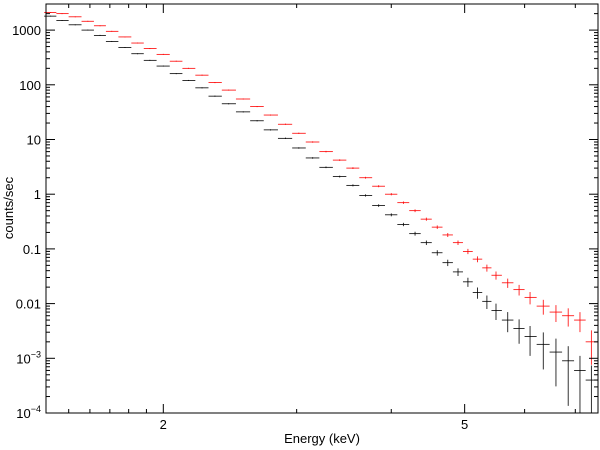 The height and width of the screenshot is (450, 600). Describe the element at coordinates (26, 30) in the screenshot. I see `y-tick-label: 1000` at that location.